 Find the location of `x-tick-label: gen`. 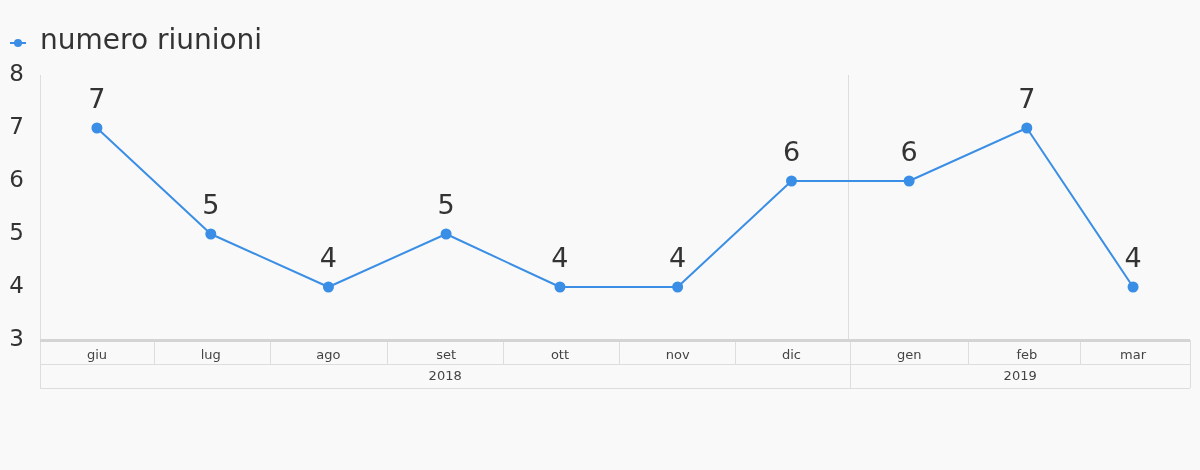

x-tick-label: gen is located at coordinates (909, 355).